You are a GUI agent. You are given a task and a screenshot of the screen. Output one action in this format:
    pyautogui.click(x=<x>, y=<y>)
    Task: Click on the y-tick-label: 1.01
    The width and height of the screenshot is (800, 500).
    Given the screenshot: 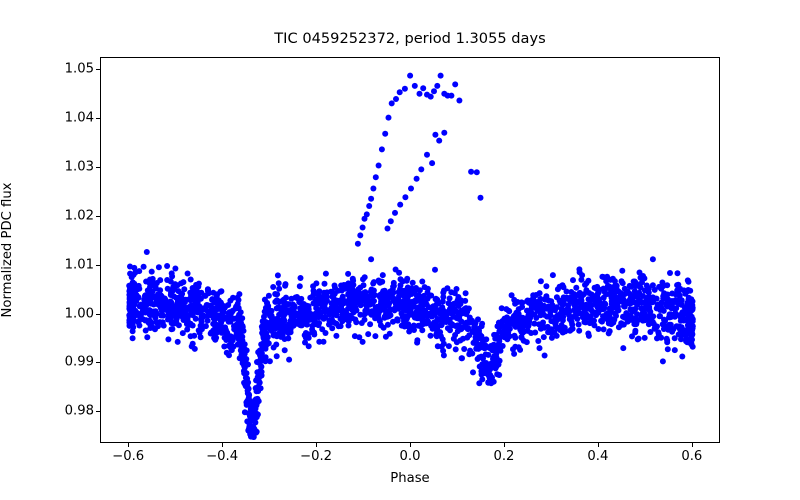 What is the action you would take?
    pyautogui.click(x=79, y=265)
    